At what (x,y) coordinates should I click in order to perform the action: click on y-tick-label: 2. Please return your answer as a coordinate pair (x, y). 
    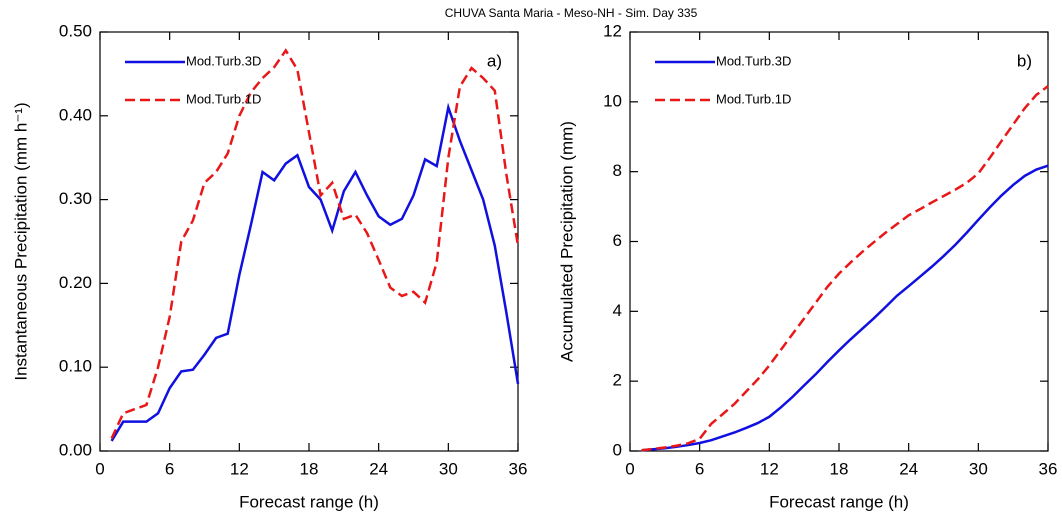
    Looking at the image, I should click on (617, 380).